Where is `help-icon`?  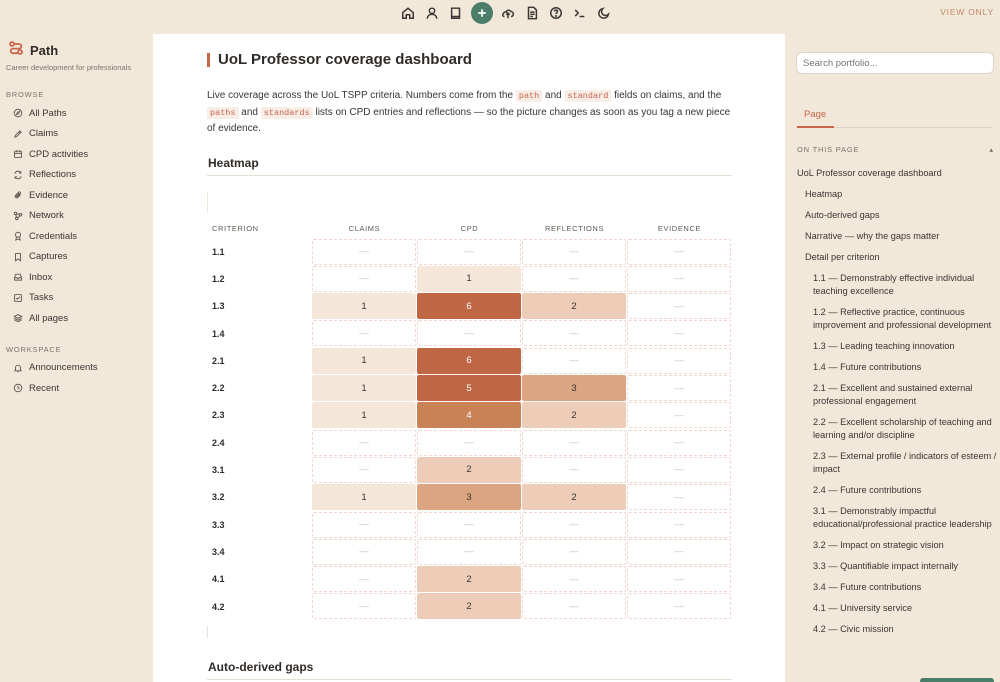
help-icon is located at coordinates (556, 13).